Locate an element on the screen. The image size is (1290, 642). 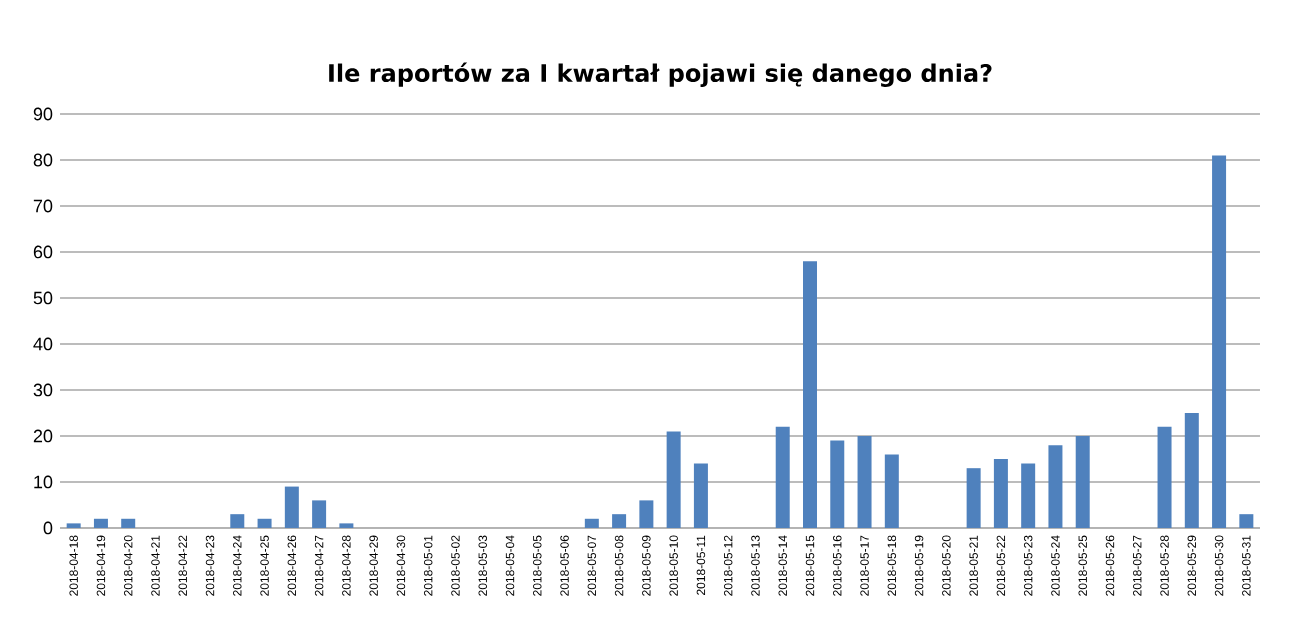
y-tick-label: 10 is located at coordinates (43, 482).